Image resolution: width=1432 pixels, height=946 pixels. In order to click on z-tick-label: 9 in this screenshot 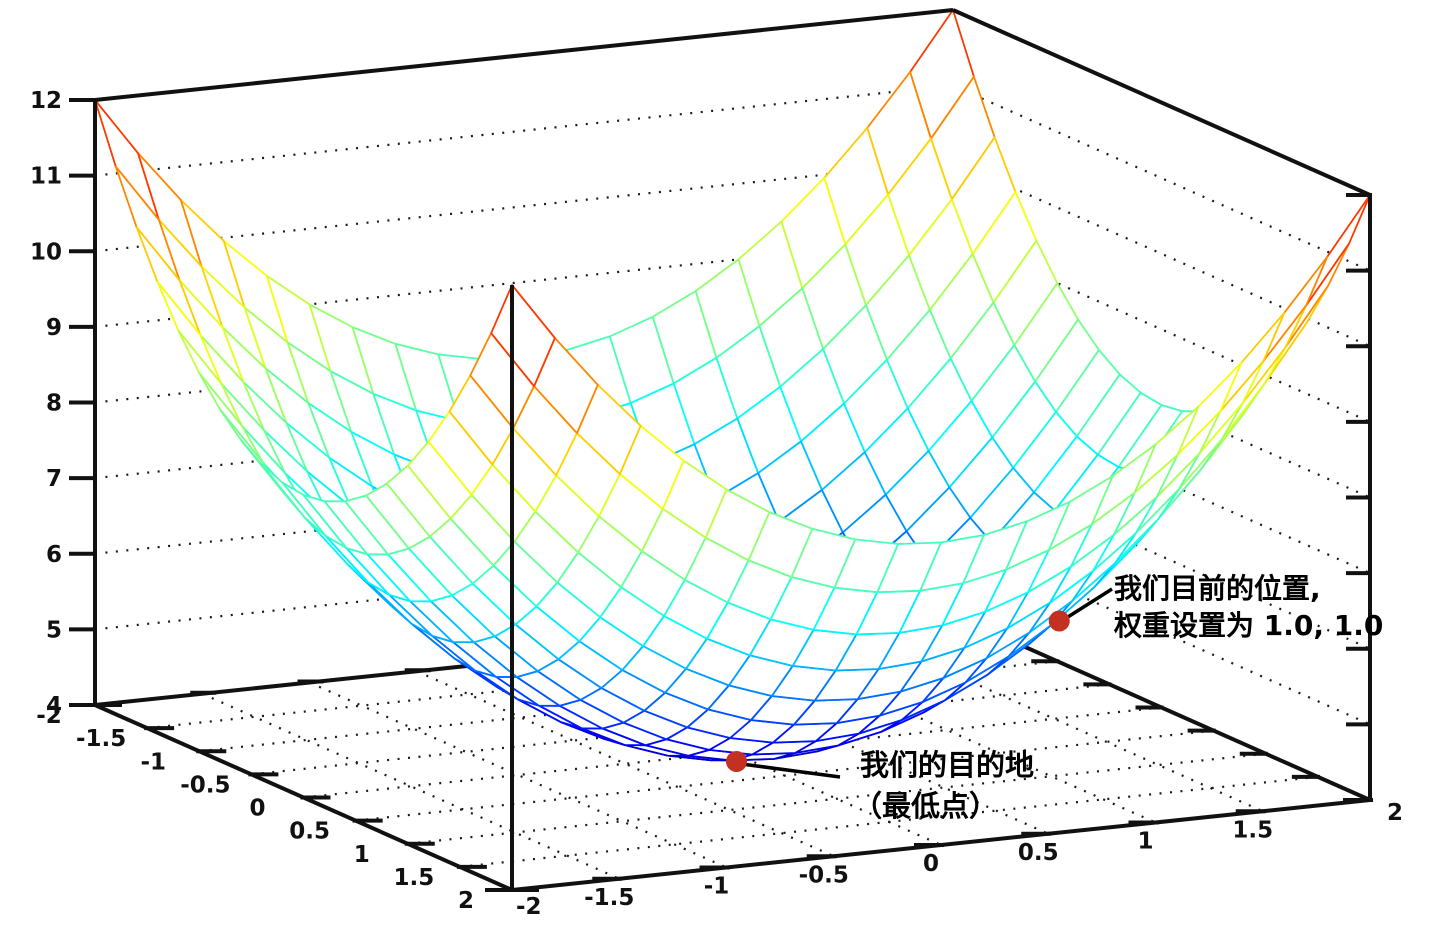, I will do `click(54, 328)`.